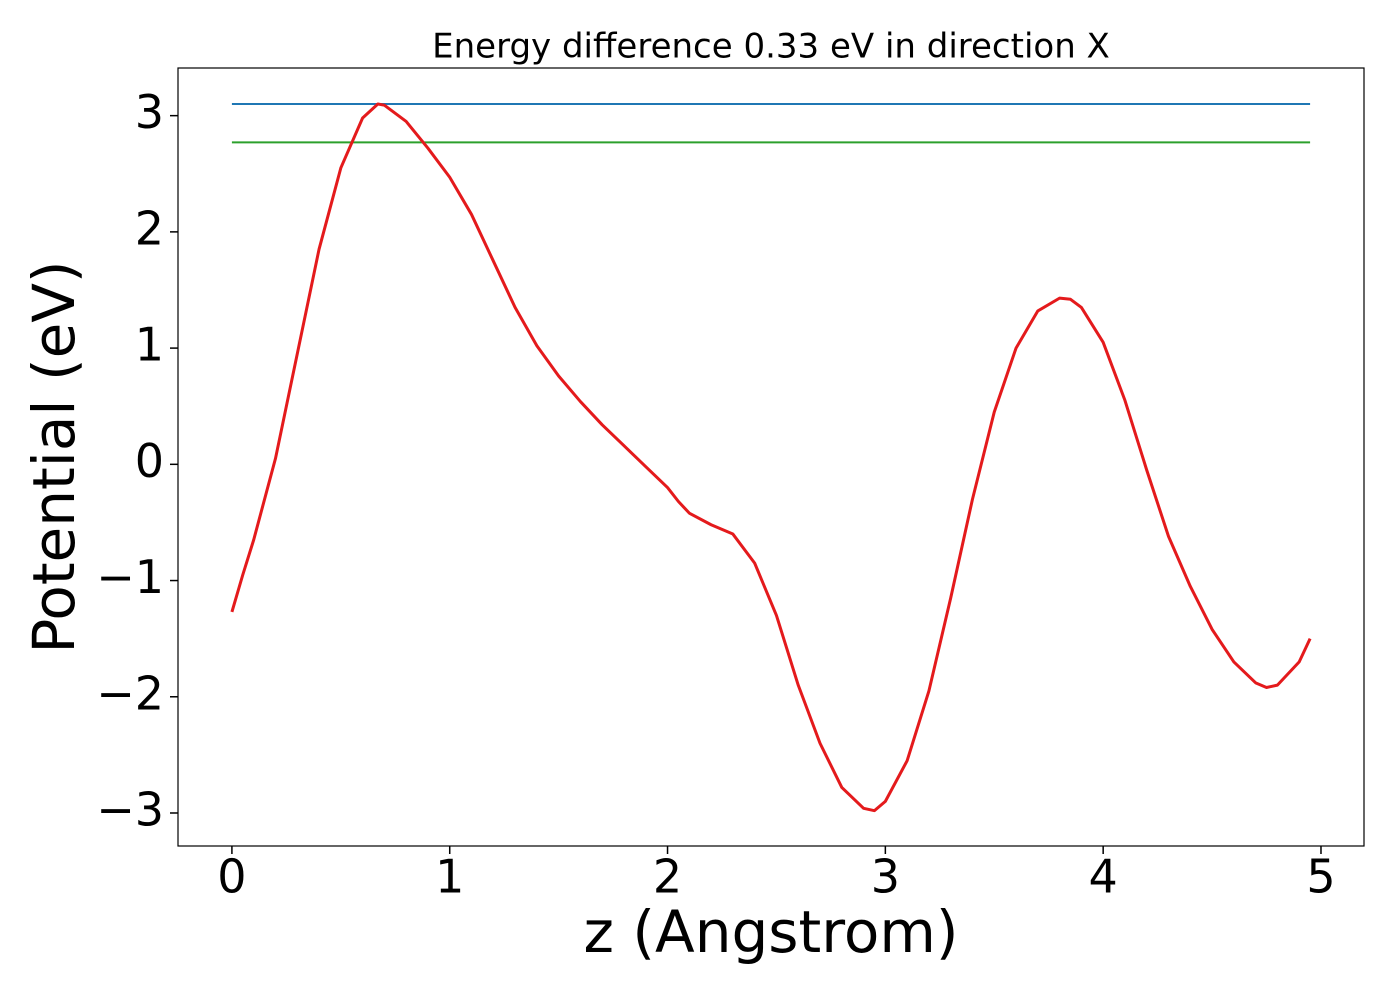  Describe the element at coordinates (130, 693) in the screenshot. I see `y-tick-label: −2` at that location.